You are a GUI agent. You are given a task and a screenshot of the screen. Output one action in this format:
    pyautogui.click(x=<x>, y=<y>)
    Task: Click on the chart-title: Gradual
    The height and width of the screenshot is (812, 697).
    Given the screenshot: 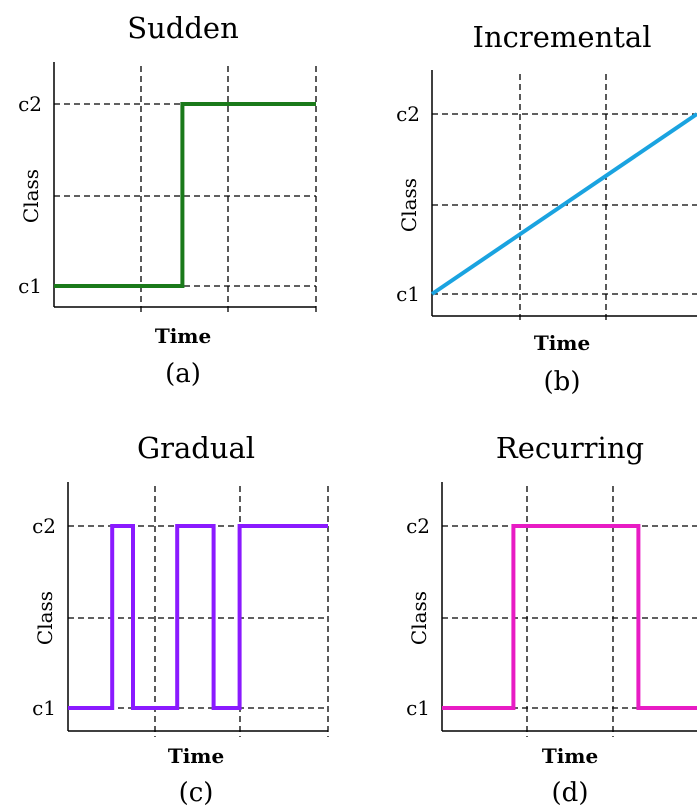 What is the action you would take?
    pyautogui.click(x=196, y=448)
    